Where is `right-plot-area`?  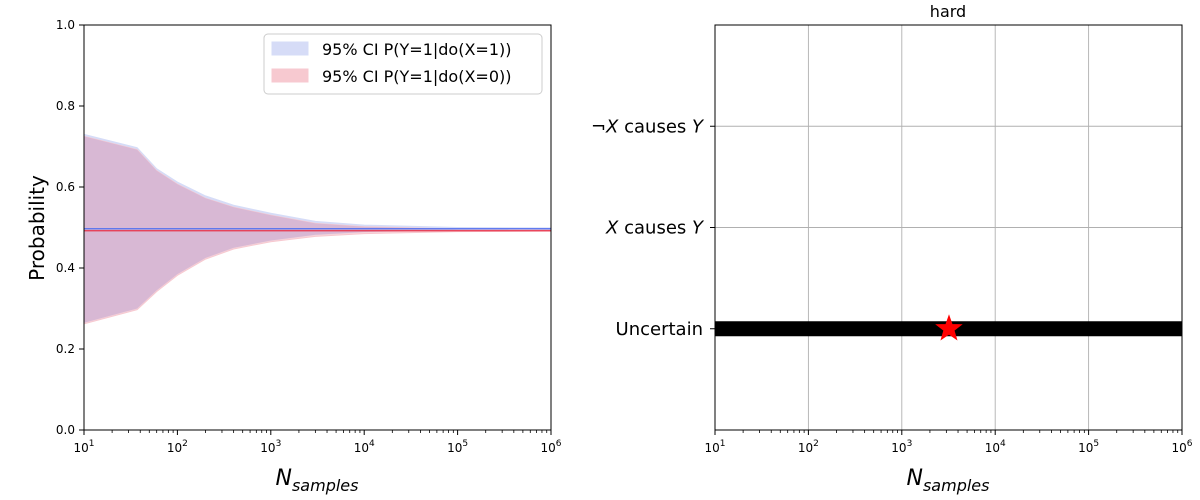 right-plot-area is located at coordinates (948, 327).